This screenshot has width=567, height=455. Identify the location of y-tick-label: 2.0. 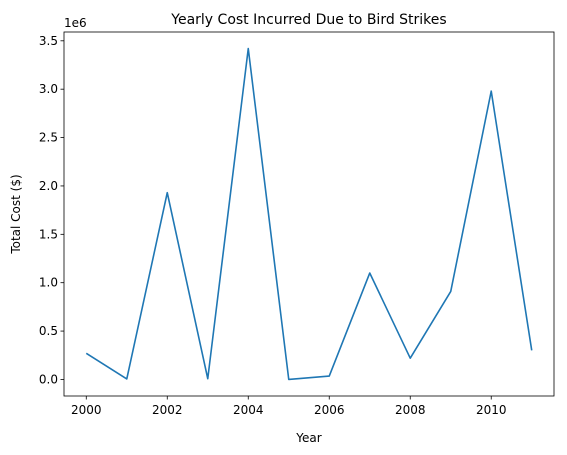
(48, 186).